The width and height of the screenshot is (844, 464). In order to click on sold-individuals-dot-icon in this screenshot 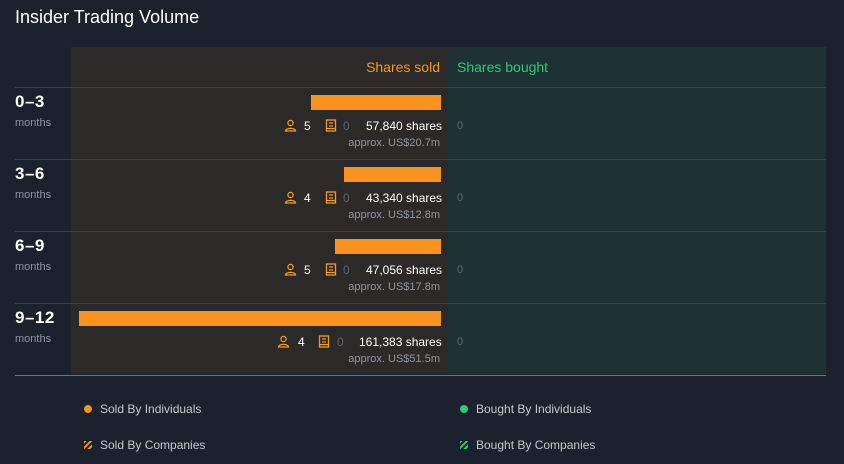, I will do `click(88, 409)`.